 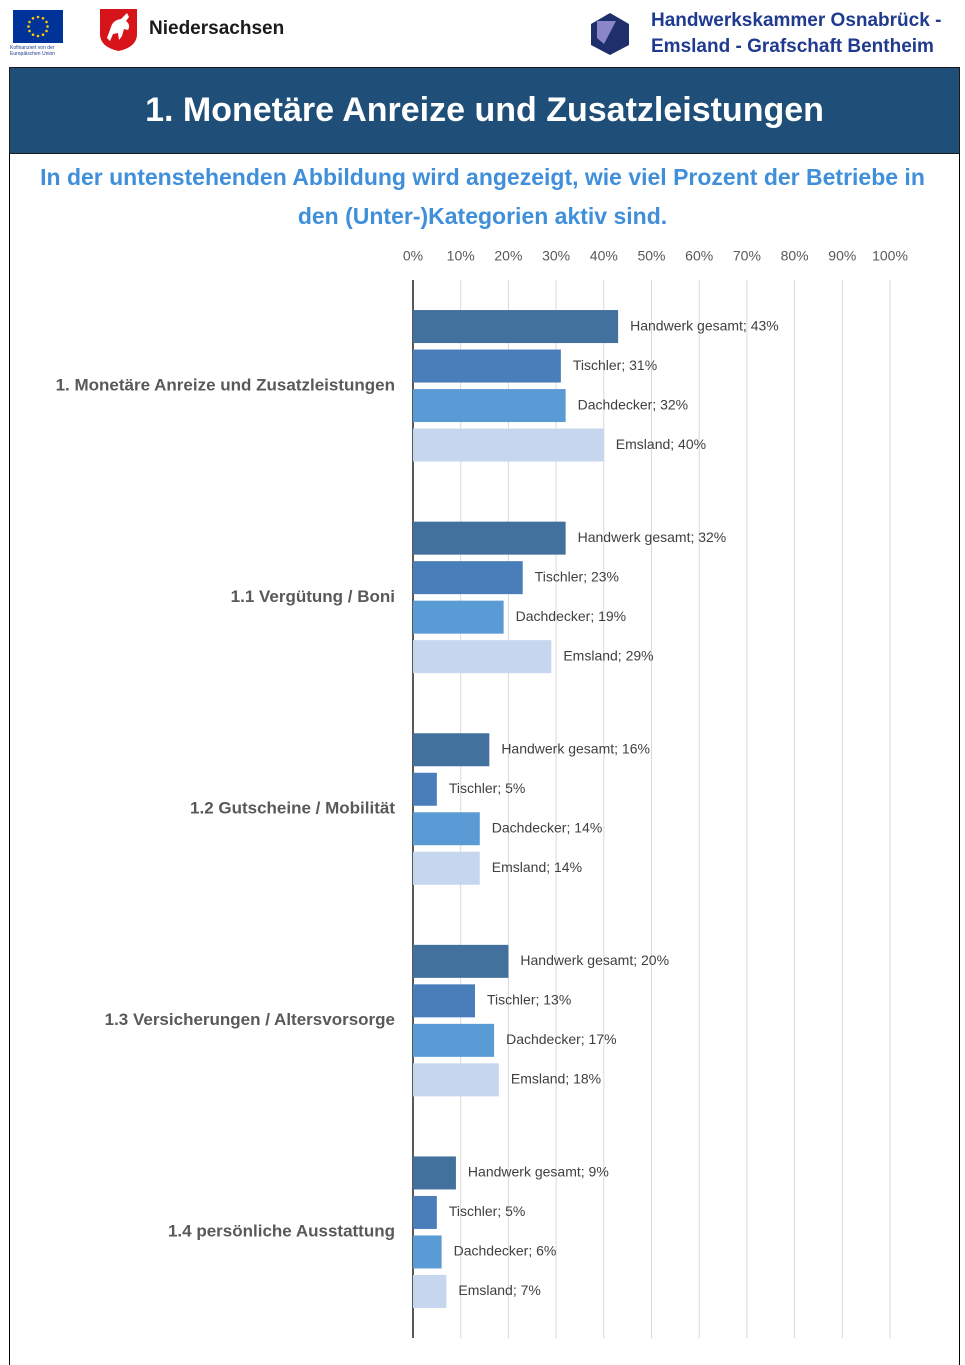 What do you see at coordinates (561, 1039) in the screenshot?
I see `data-label: Dachdecker; 17%` at bounding box center [561, 1039].